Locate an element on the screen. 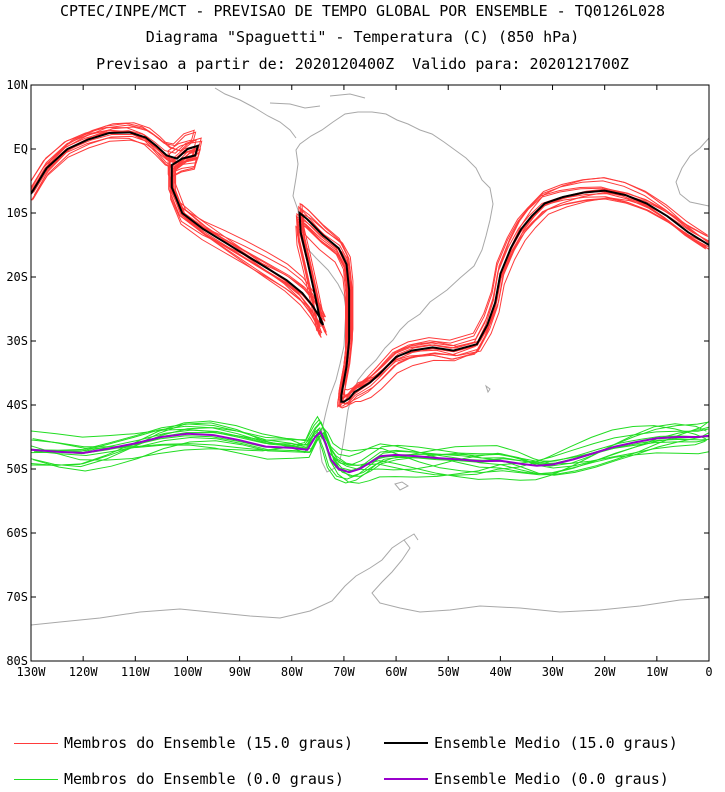 The image size is (725, 792). lon-tick-label: 70W is located at coordinates (344, 672).